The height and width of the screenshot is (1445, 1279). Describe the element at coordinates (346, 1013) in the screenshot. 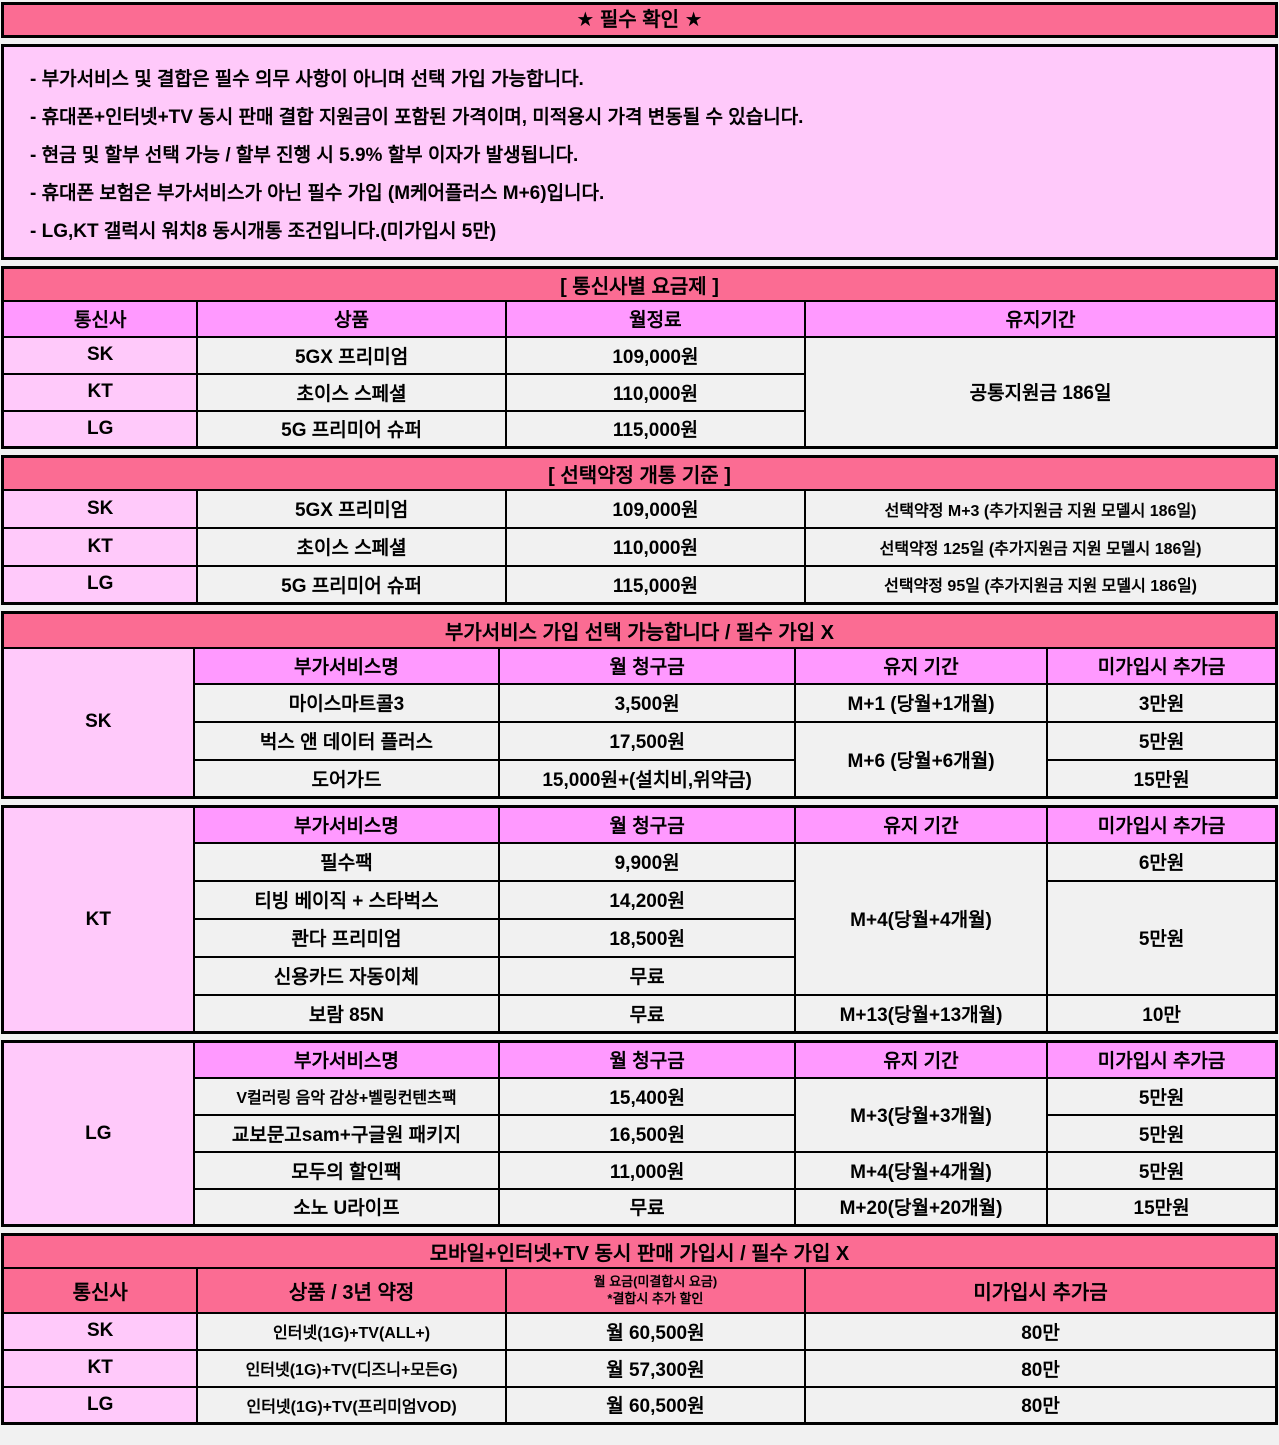

I see `addon-name-cell: 보람 85N` at that location.